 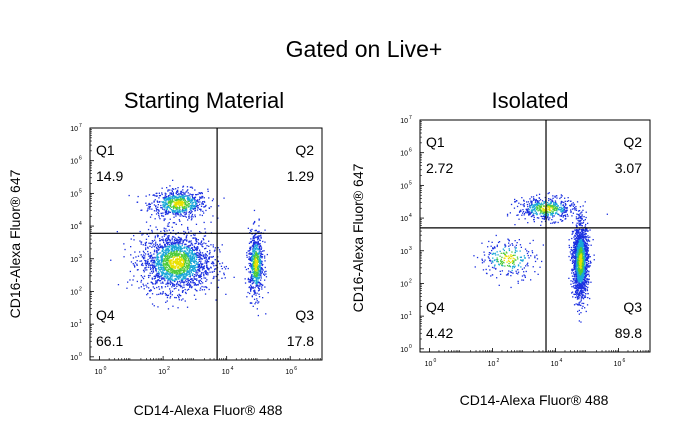 I want to click on x-tick-label: 10, so click(x=162, y=372).